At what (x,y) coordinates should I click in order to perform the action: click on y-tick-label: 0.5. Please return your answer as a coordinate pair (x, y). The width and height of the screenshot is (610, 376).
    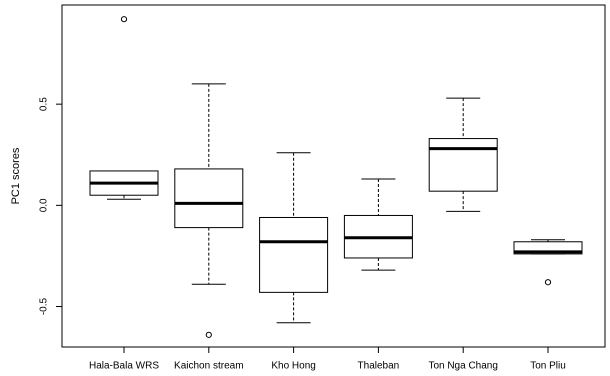
    Looking at the image, I should click on (44, 104).